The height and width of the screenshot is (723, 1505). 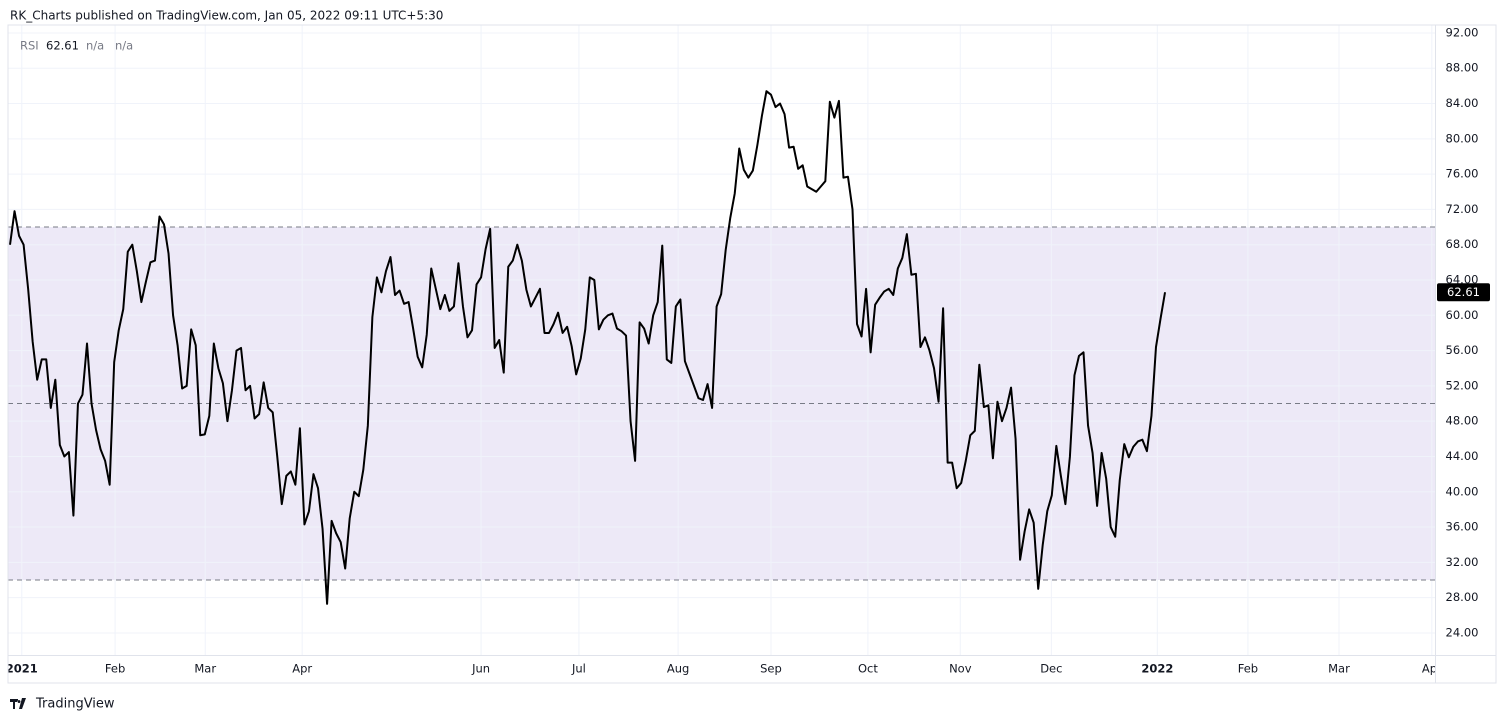 What do you see at coordinates (1462, 32) in the screenshot?
I see `y-tick-label: 92.00` at bounding box center [1462, 32].